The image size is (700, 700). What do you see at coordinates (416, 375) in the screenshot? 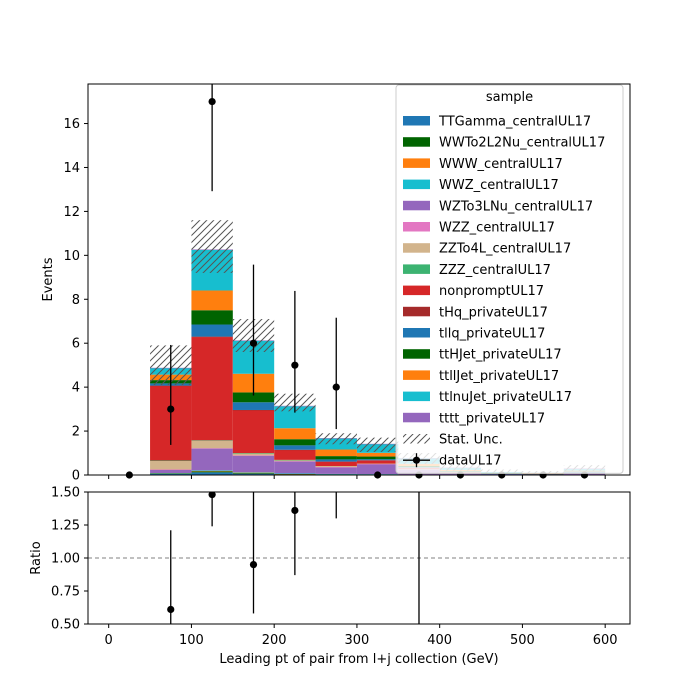
I see `legend-swatch-ttllJet_privateUL17` at bounding box center [416, 375].